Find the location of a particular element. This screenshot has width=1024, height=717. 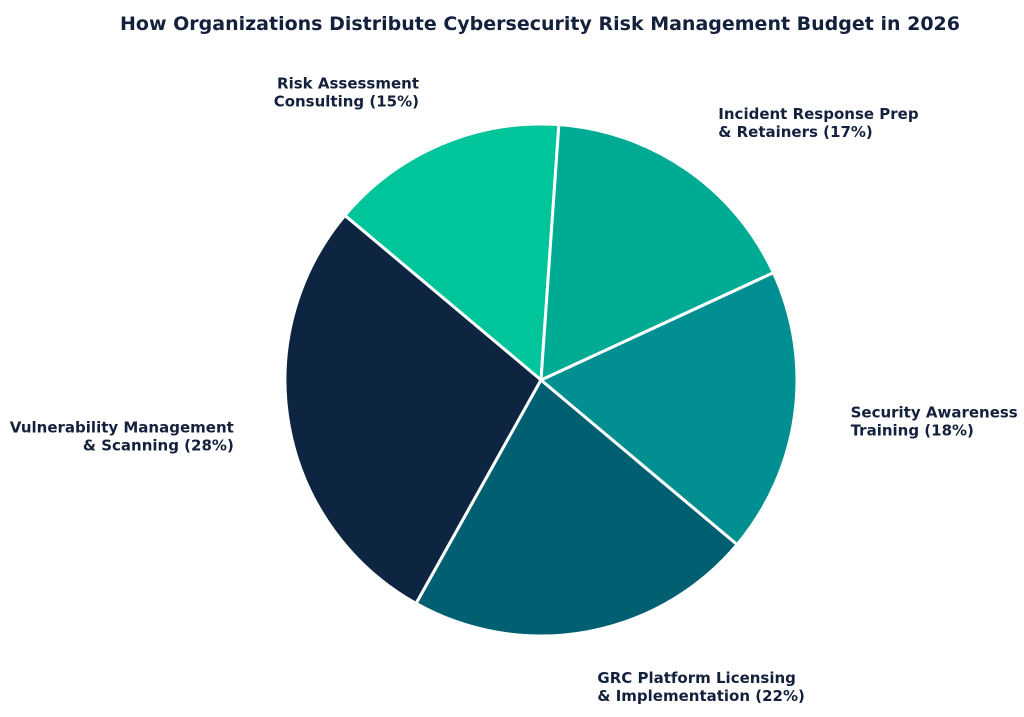

slice-label-line: & Scanning (28%) is located at coordinates (158, 445).